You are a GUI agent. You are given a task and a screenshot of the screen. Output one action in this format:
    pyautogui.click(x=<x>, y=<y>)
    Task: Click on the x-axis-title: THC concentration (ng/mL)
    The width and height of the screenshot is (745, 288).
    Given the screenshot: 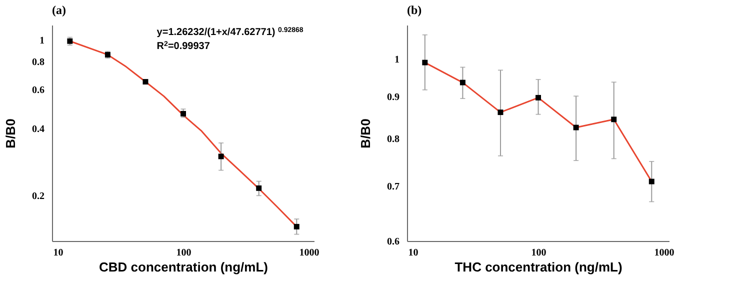 What is the action you would take?
    pyautogui.click(x=538, y=267)
    